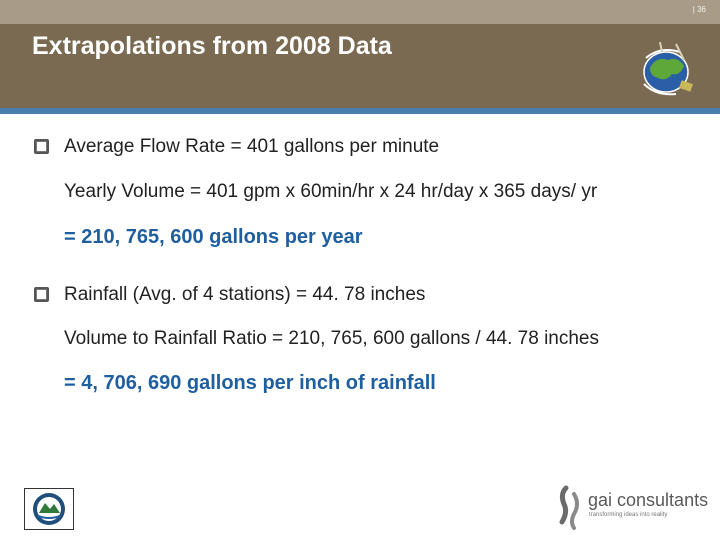 This screenshot has height=540, width=720. Describe the element at coordinates (628, 515) in the screenshot. I see `company-tagline: transforming ideas into reality` at that location.